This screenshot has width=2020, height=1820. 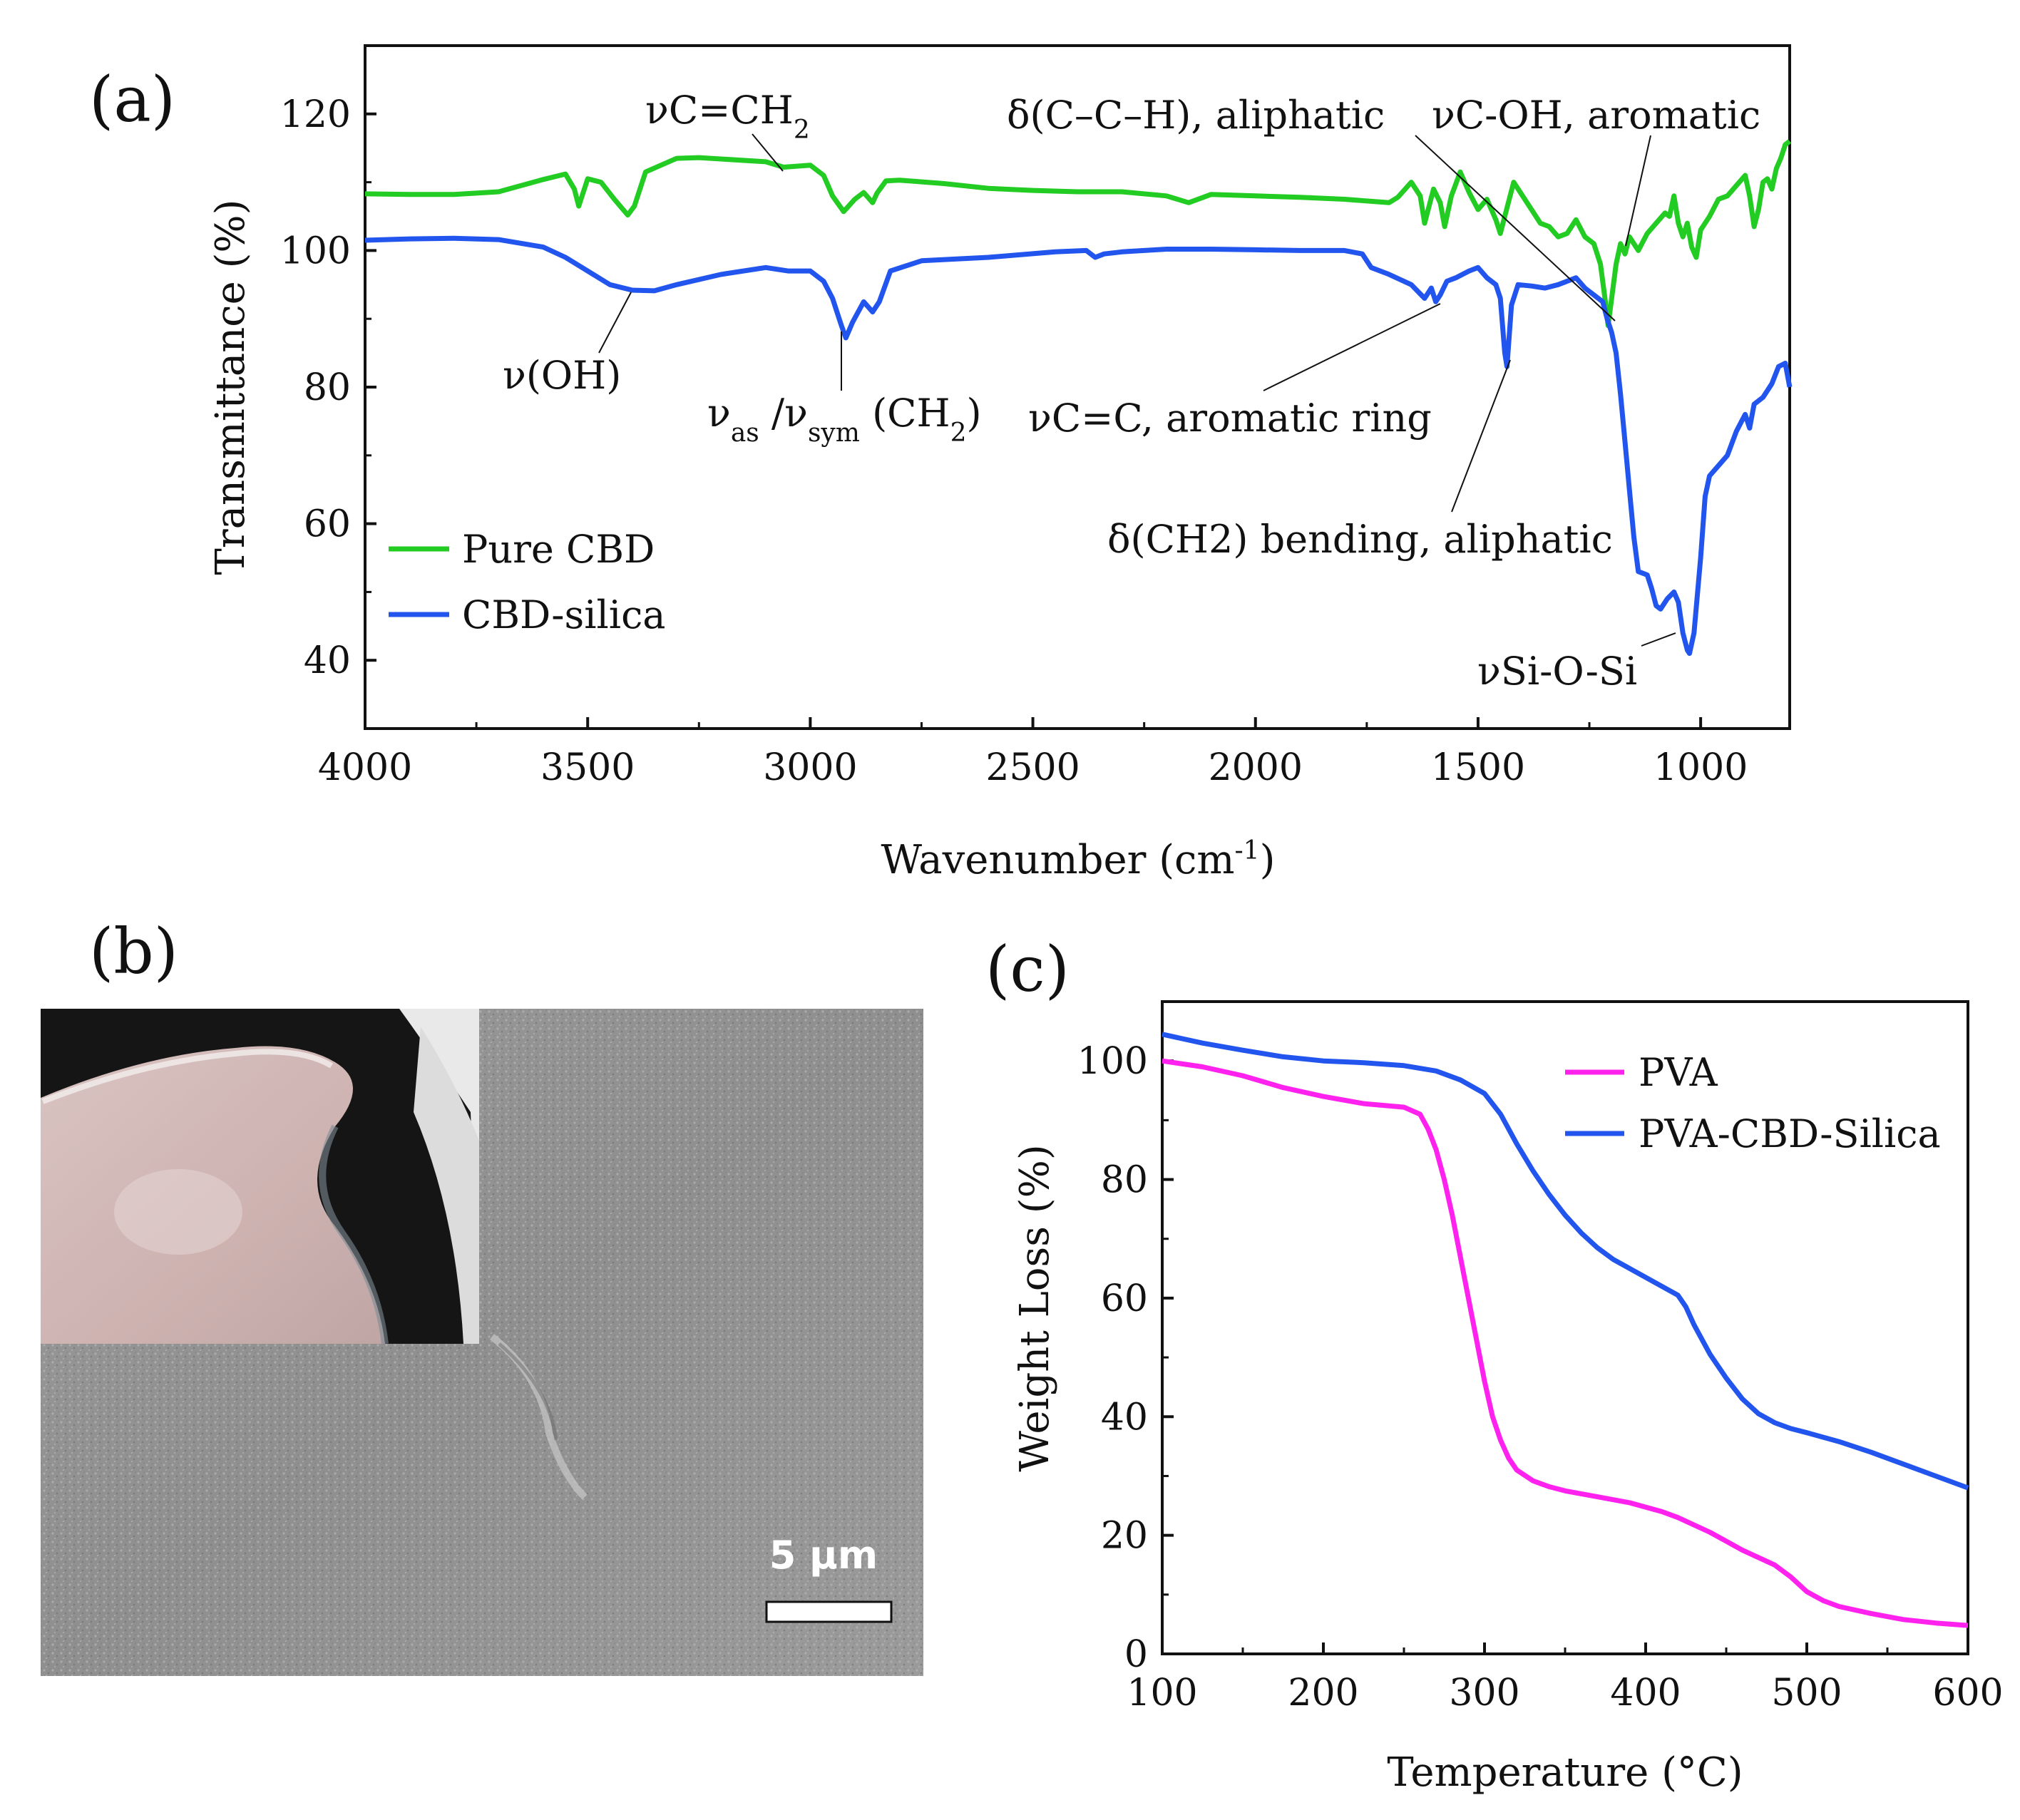 I want to click on panel-c-ytick-label: 60, so click(x=1124, y=1298).